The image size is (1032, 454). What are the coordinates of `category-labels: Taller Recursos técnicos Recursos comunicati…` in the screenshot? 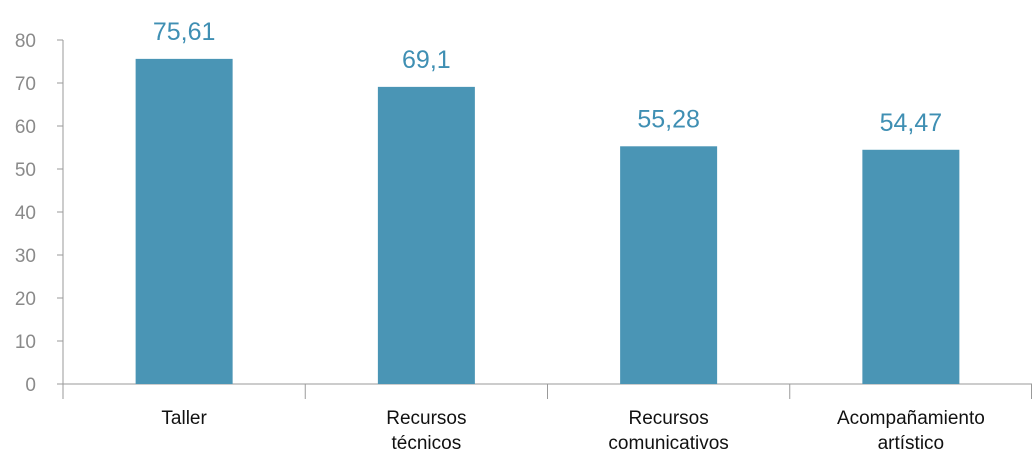 It's located at (572, 431).